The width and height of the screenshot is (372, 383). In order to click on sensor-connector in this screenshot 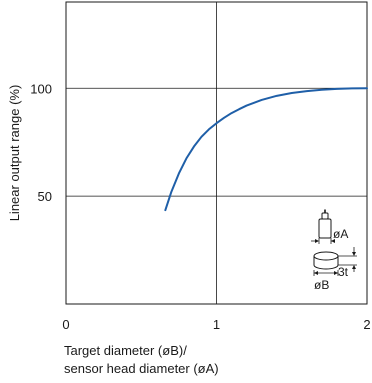, I will do `click(325, 216)`.